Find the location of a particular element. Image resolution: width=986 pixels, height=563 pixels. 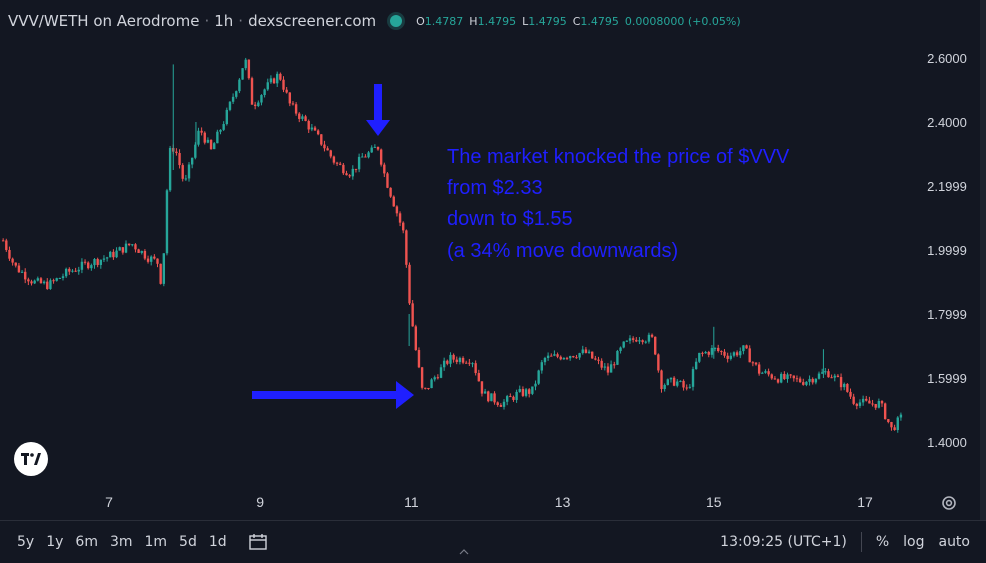

settings-gear-icon is located at coordinates (949, 503).